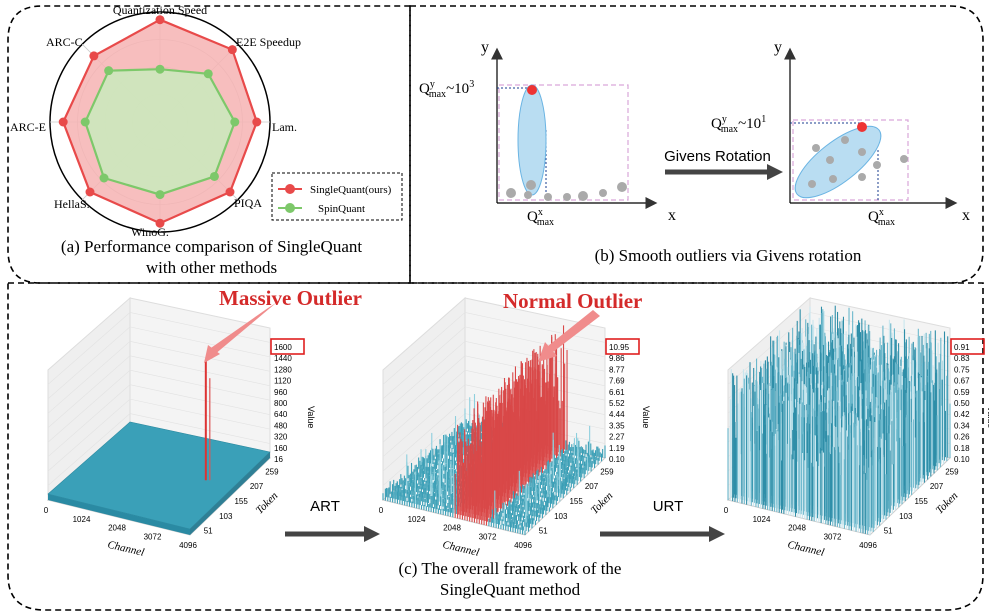 The width and height of the screenshot is (989, 616). Describe the element at coordinates (281, 437) in the screenshot. I see `value-tick: 320` at that location.